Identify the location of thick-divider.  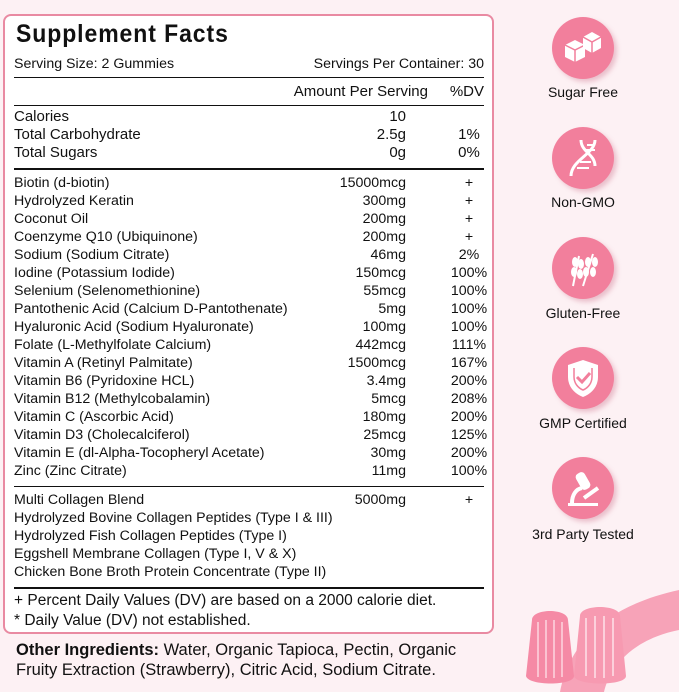
(249, 588).